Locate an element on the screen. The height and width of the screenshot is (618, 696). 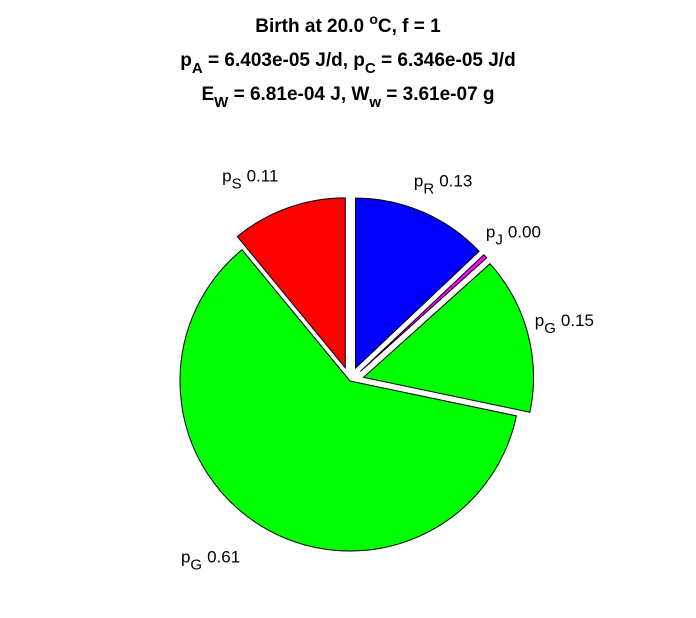
value-label: 0.00 is located at coordinates (524, 231).